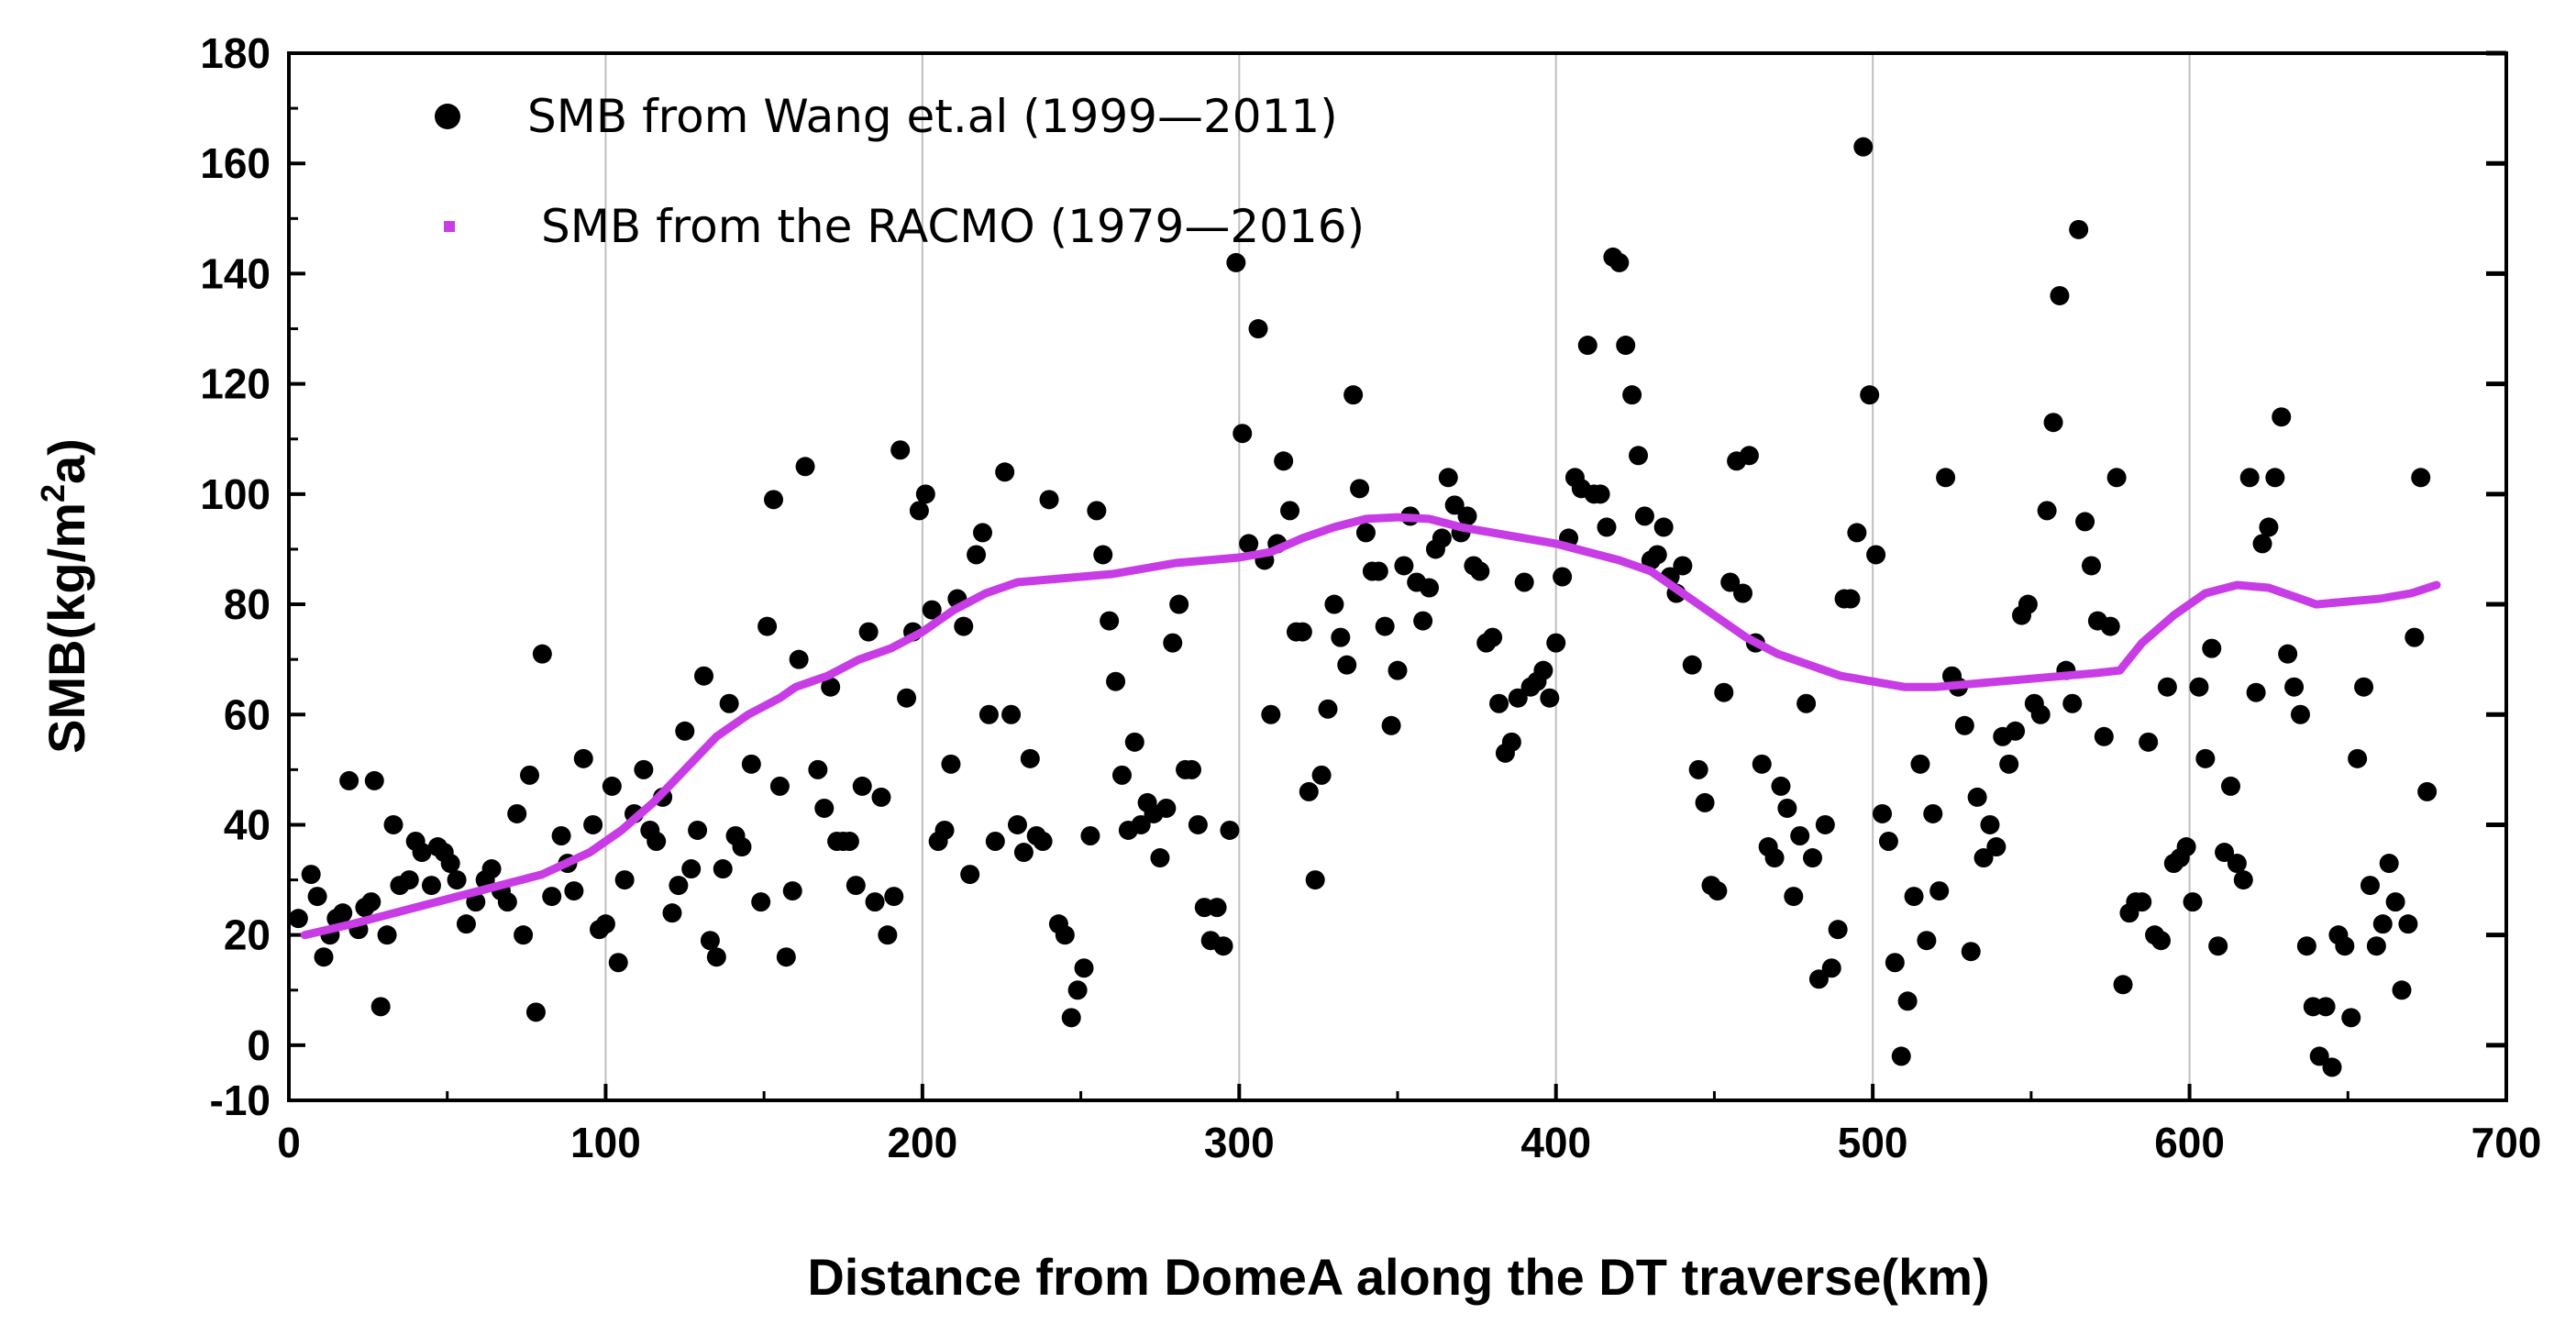 This screenshot has height=1336, width=2576. Describe the element at coordinates (236, 273) in the screenshot. I see `y-tick-label: 140` at that location.